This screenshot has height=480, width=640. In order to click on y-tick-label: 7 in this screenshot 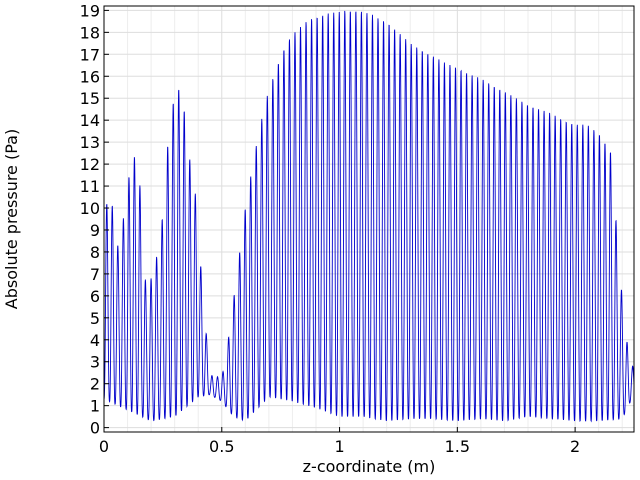, I will do `click(95, 274)`.